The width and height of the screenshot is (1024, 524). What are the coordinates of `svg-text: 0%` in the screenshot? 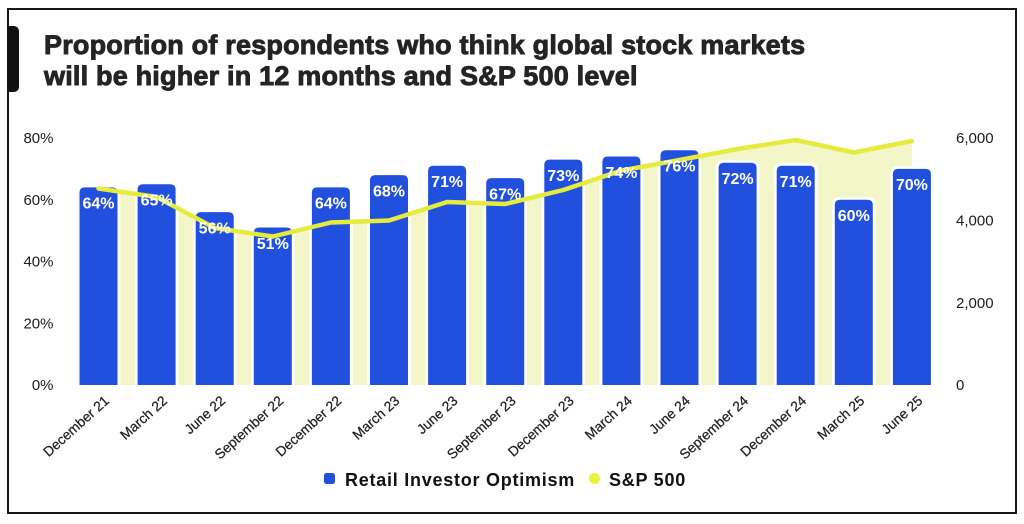 It's located at (43, 385).